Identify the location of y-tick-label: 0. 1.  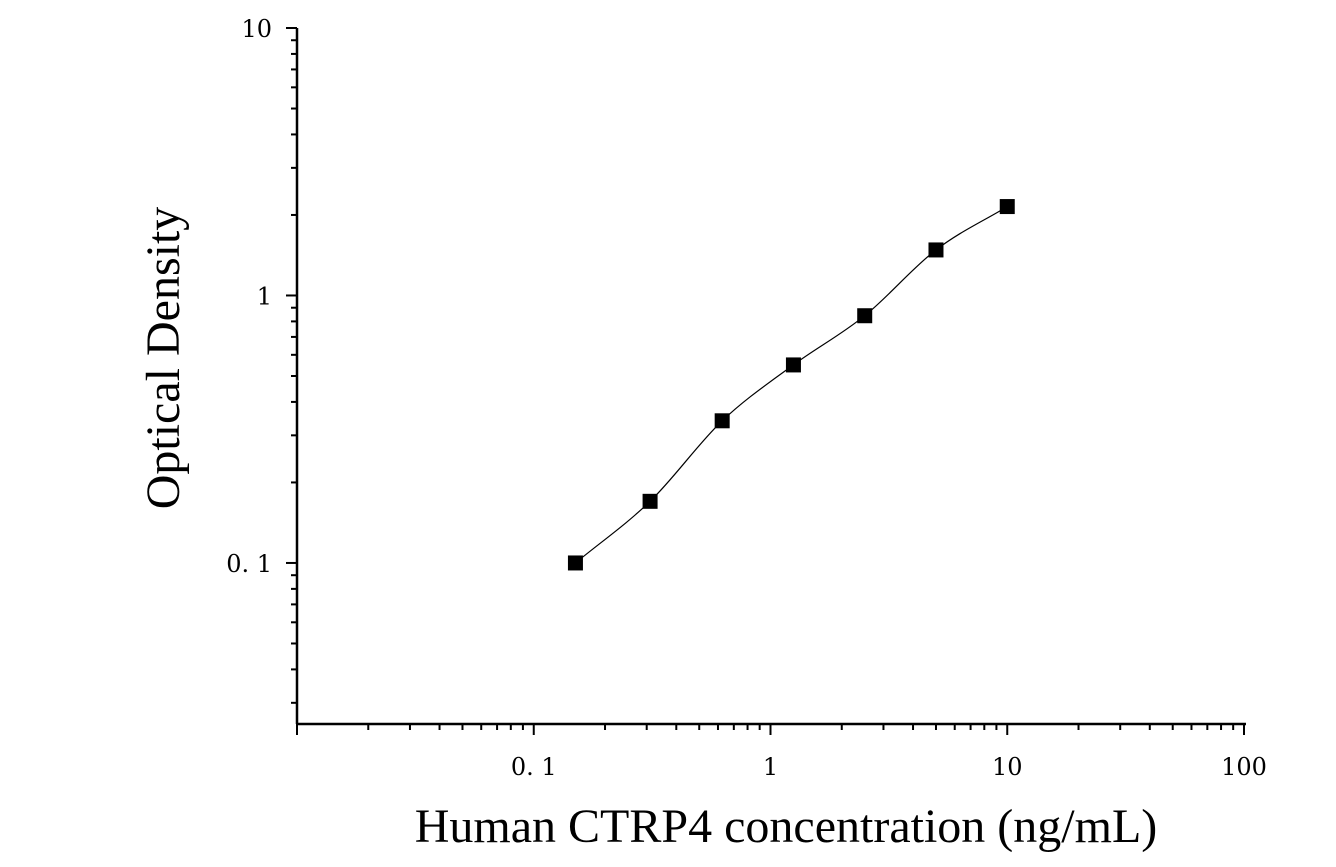
(249, 564).